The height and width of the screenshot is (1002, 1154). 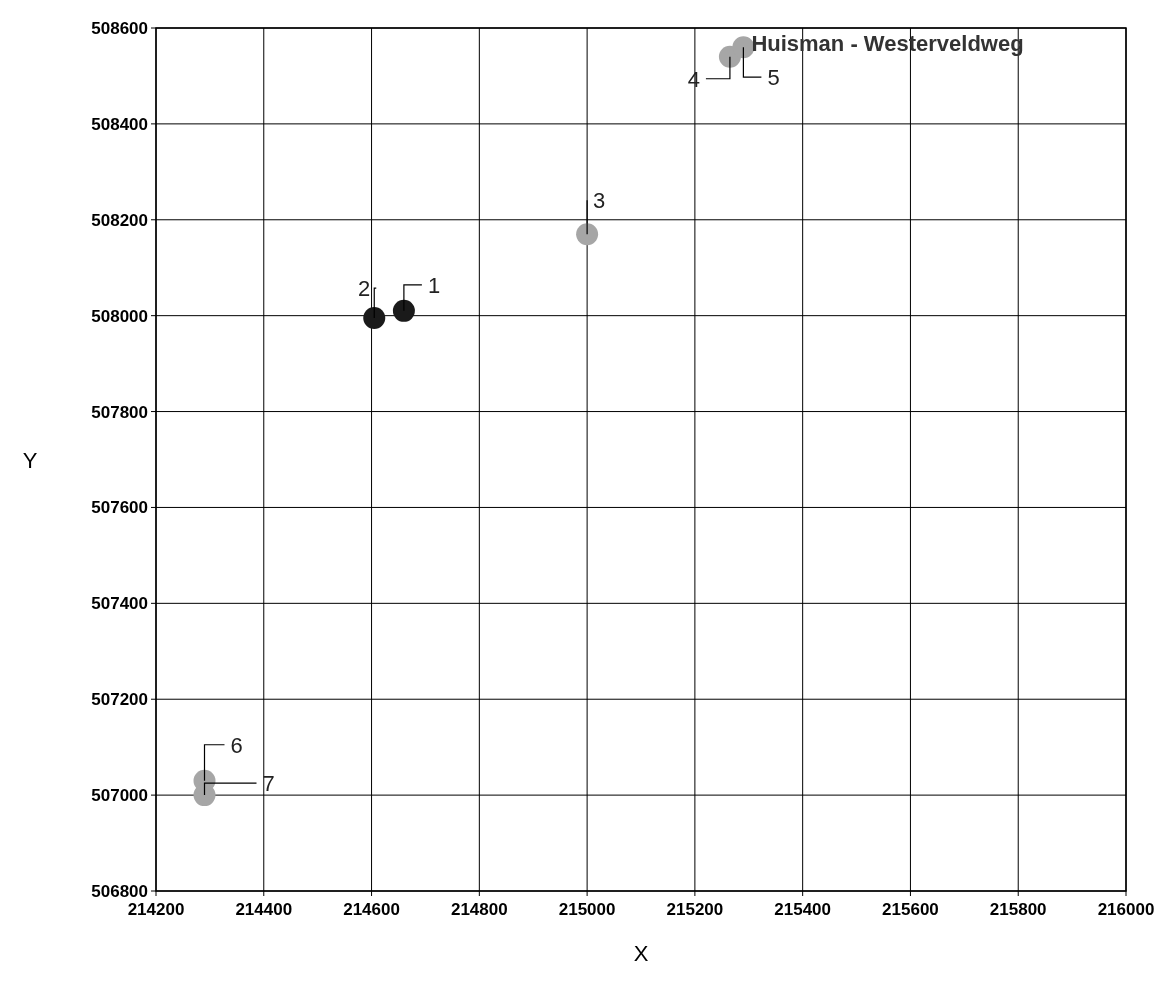 What do you see at coordinates (156, 909) in the screenshot?
I see `x-tick-label: 214200` at bounding box center [156, 909].